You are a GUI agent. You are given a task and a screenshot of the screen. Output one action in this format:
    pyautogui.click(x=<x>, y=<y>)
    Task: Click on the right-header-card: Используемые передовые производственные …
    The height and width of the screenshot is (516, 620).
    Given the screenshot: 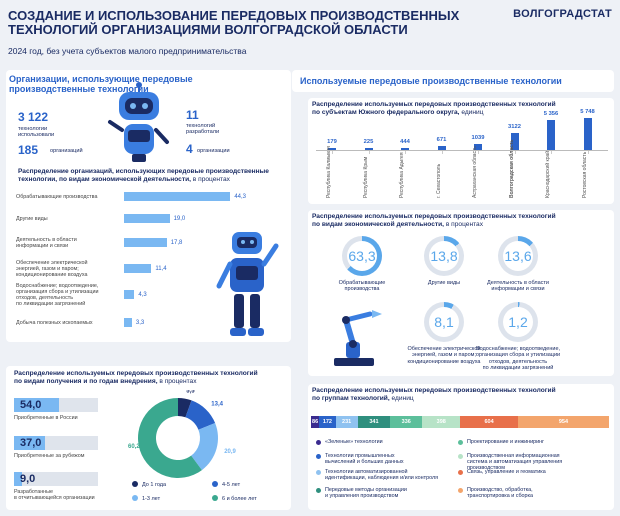 What is the action you would take?
    pyautogui.click(x=453, y=81)
    